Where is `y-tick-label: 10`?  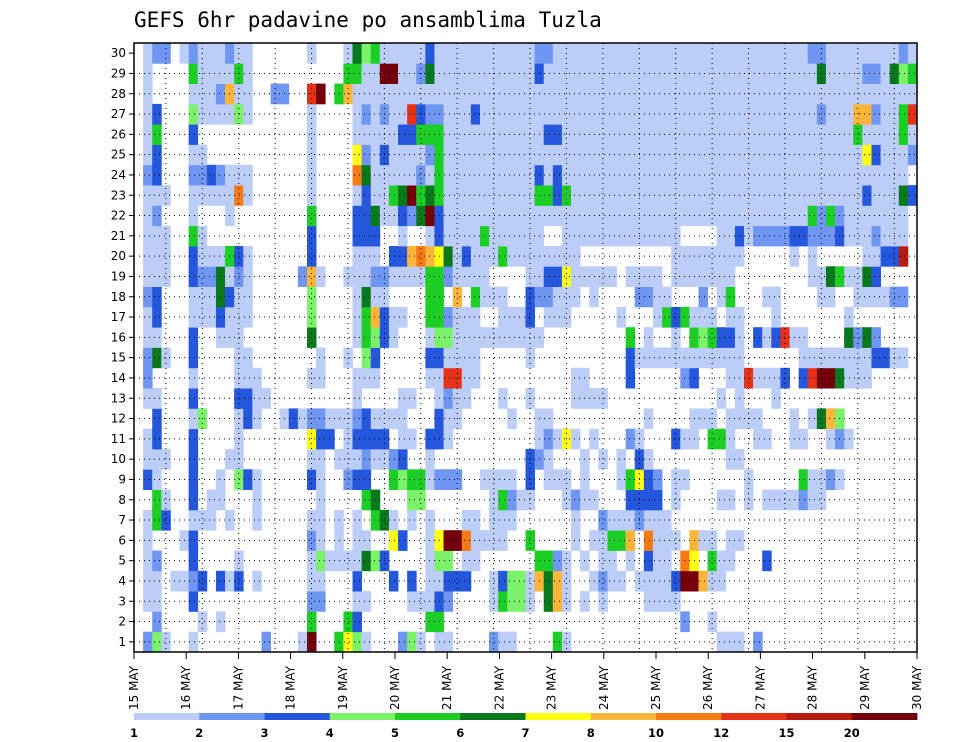
y-tick-label: 10 is located at coordinates (118, 459).